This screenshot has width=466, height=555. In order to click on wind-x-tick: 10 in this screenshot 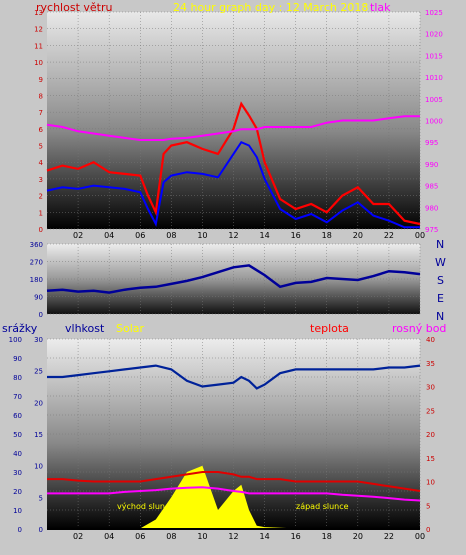, I will do `click(202, 235)`.